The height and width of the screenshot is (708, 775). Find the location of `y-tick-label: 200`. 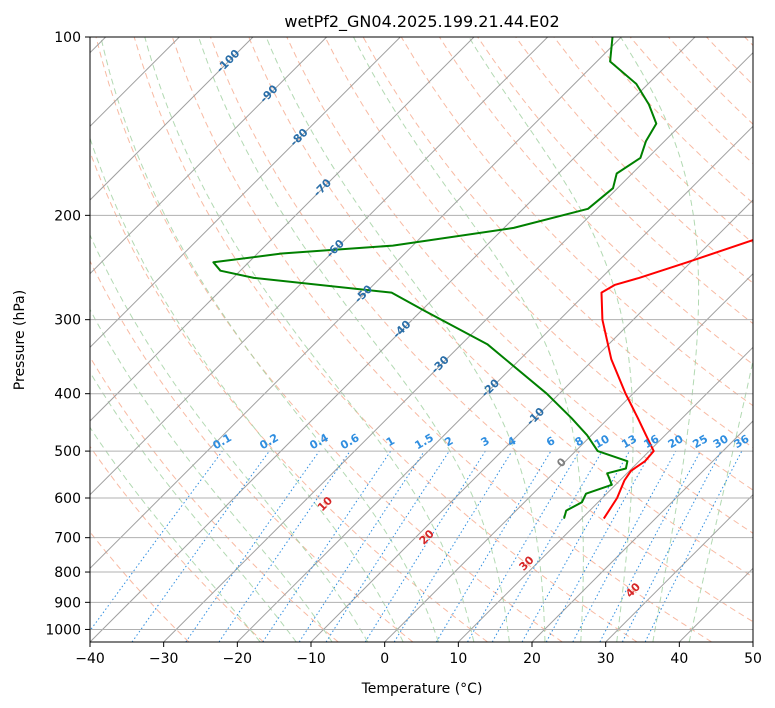

y-tick-label: 200 is located at coordinates (67, 216).